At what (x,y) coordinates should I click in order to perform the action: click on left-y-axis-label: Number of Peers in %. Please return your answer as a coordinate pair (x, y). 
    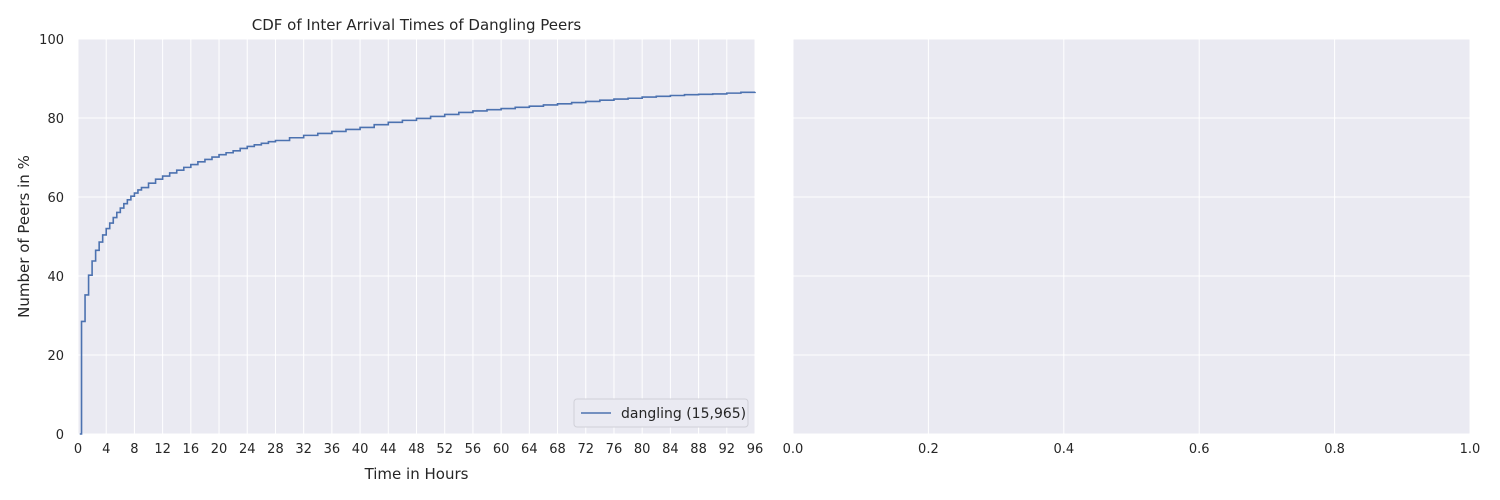
    Looking at the image, I should click on (24, 236).